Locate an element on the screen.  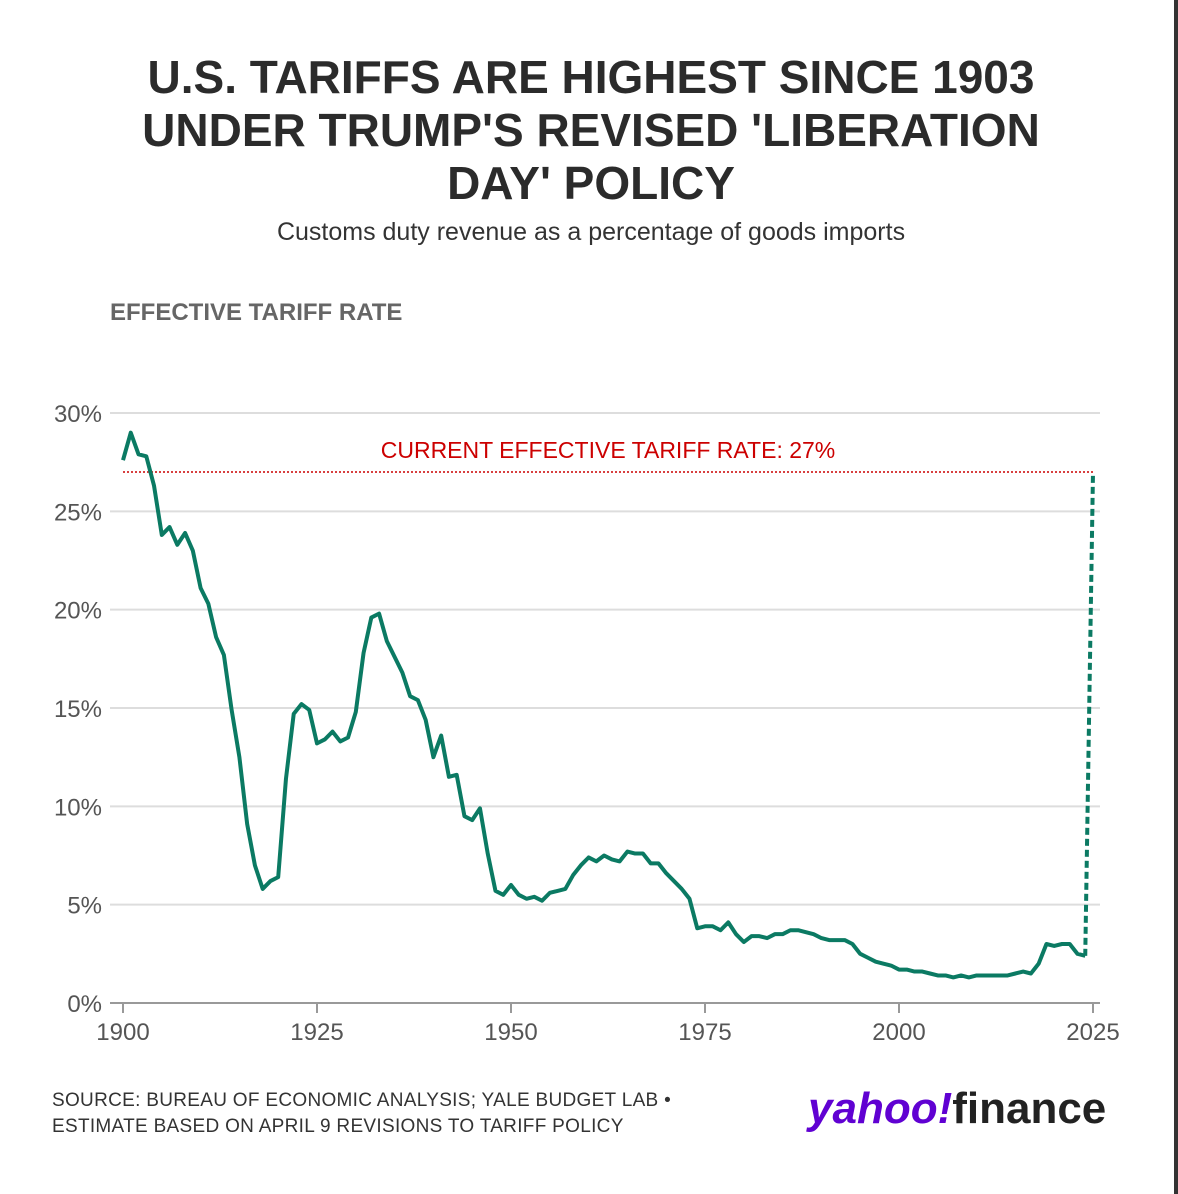
logo-product: finance is located at coordinates (1029, 1108).